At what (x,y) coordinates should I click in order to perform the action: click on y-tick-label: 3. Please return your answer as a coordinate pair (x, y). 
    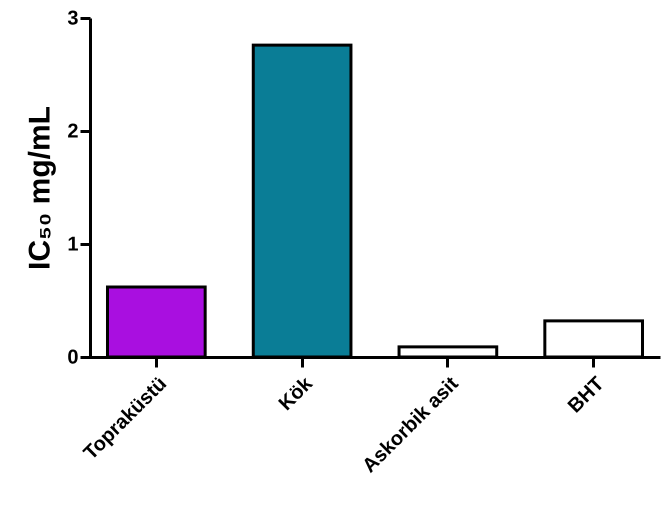
    Looking at the image, I should click on (72, 19).